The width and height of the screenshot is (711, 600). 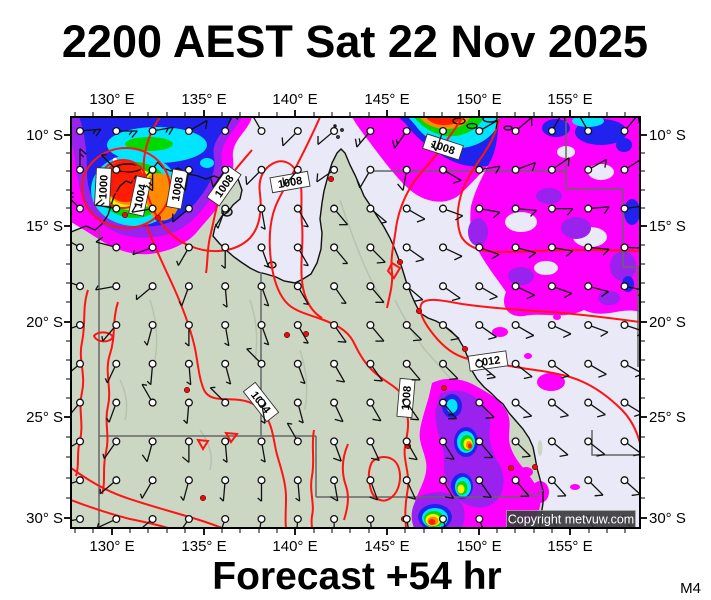 What do you see at coordinates (355, 41) in the screenshot?
I see `chart-title: 2200 AEST Sat 22 Nov 2025` at bounding box center [355, 41].